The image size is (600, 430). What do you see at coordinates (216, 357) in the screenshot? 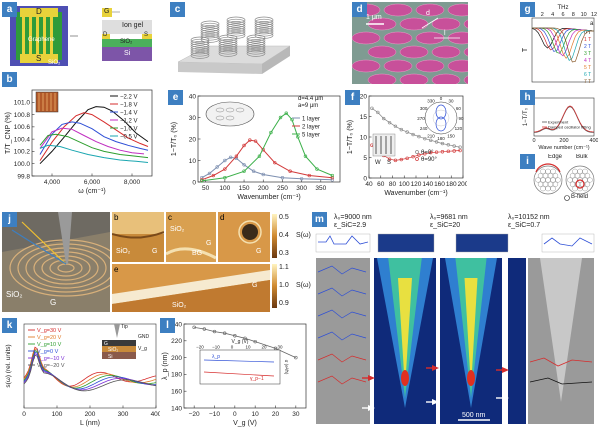
I see `inset-lp-label: λ_p` at bounding box center [216, 357].